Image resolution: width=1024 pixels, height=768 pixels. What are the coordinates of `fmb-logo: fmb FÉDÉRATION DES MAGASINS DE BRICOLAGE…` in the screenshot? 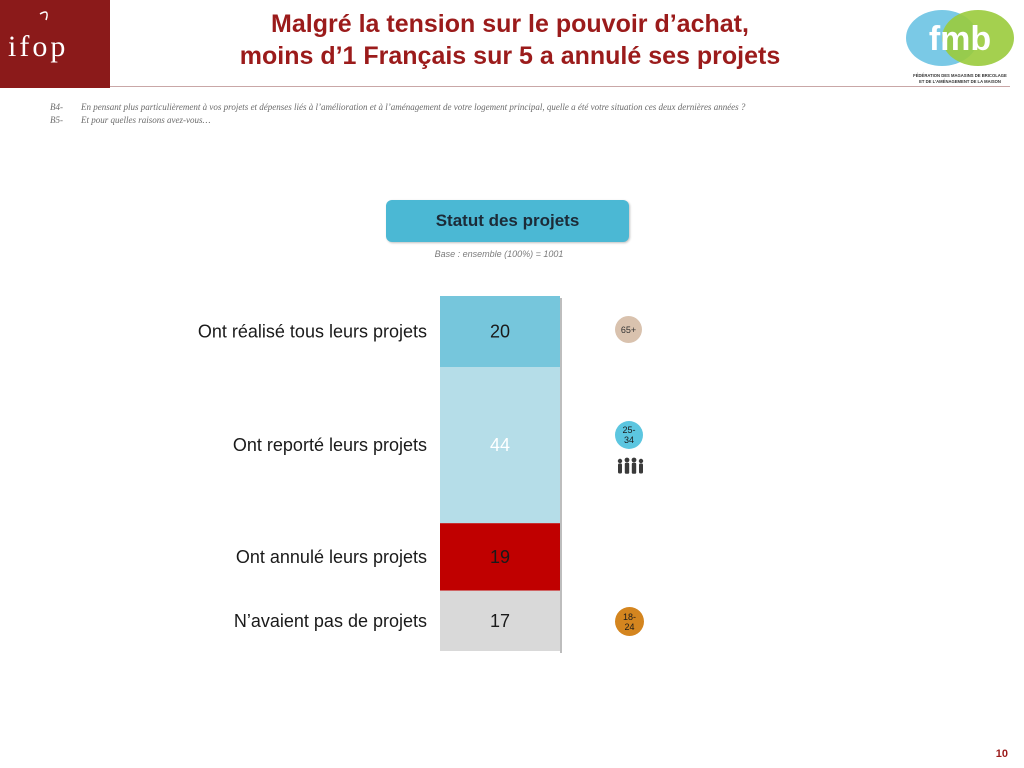 It's located at (960, 46).